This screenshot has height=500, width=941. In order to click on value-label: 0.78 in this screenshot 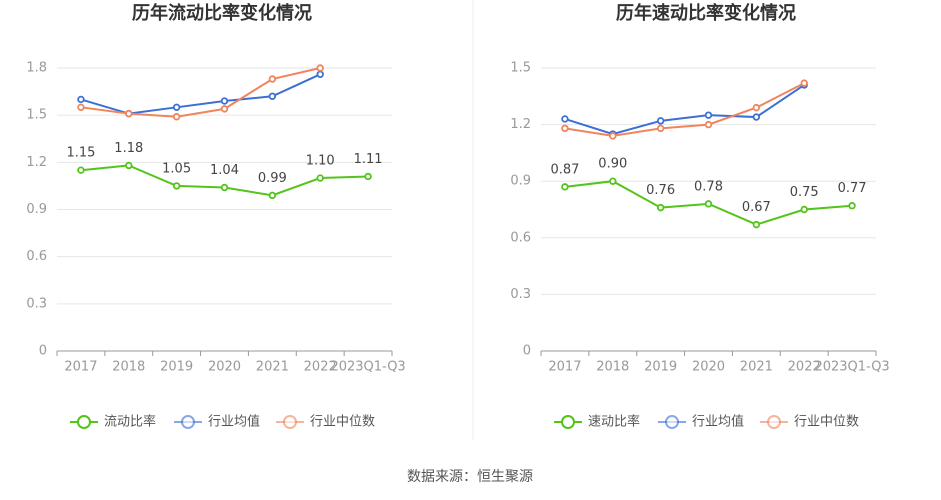, I will do `click(708, 186)`.